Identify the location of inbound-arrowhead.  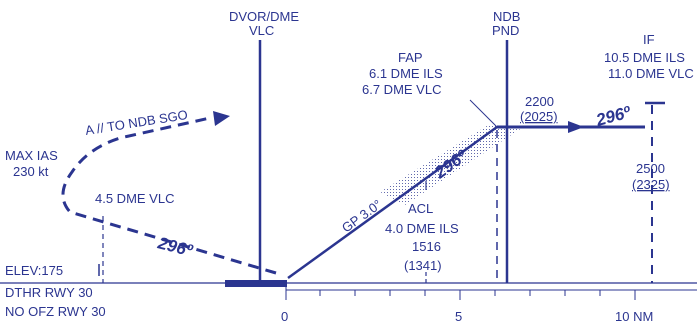
(576, 127).